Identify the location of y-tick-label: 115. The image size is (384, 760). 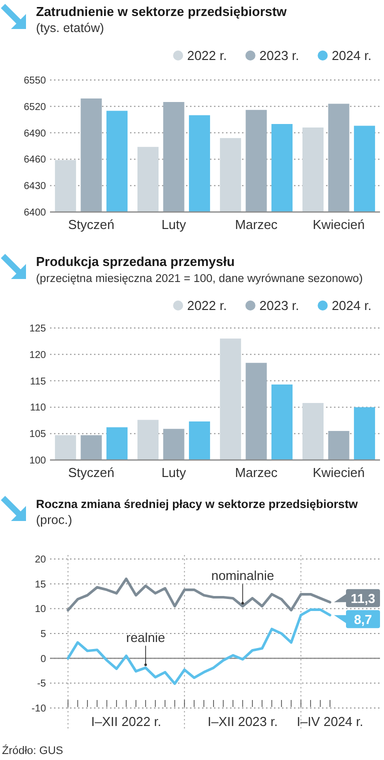
(38, 382).